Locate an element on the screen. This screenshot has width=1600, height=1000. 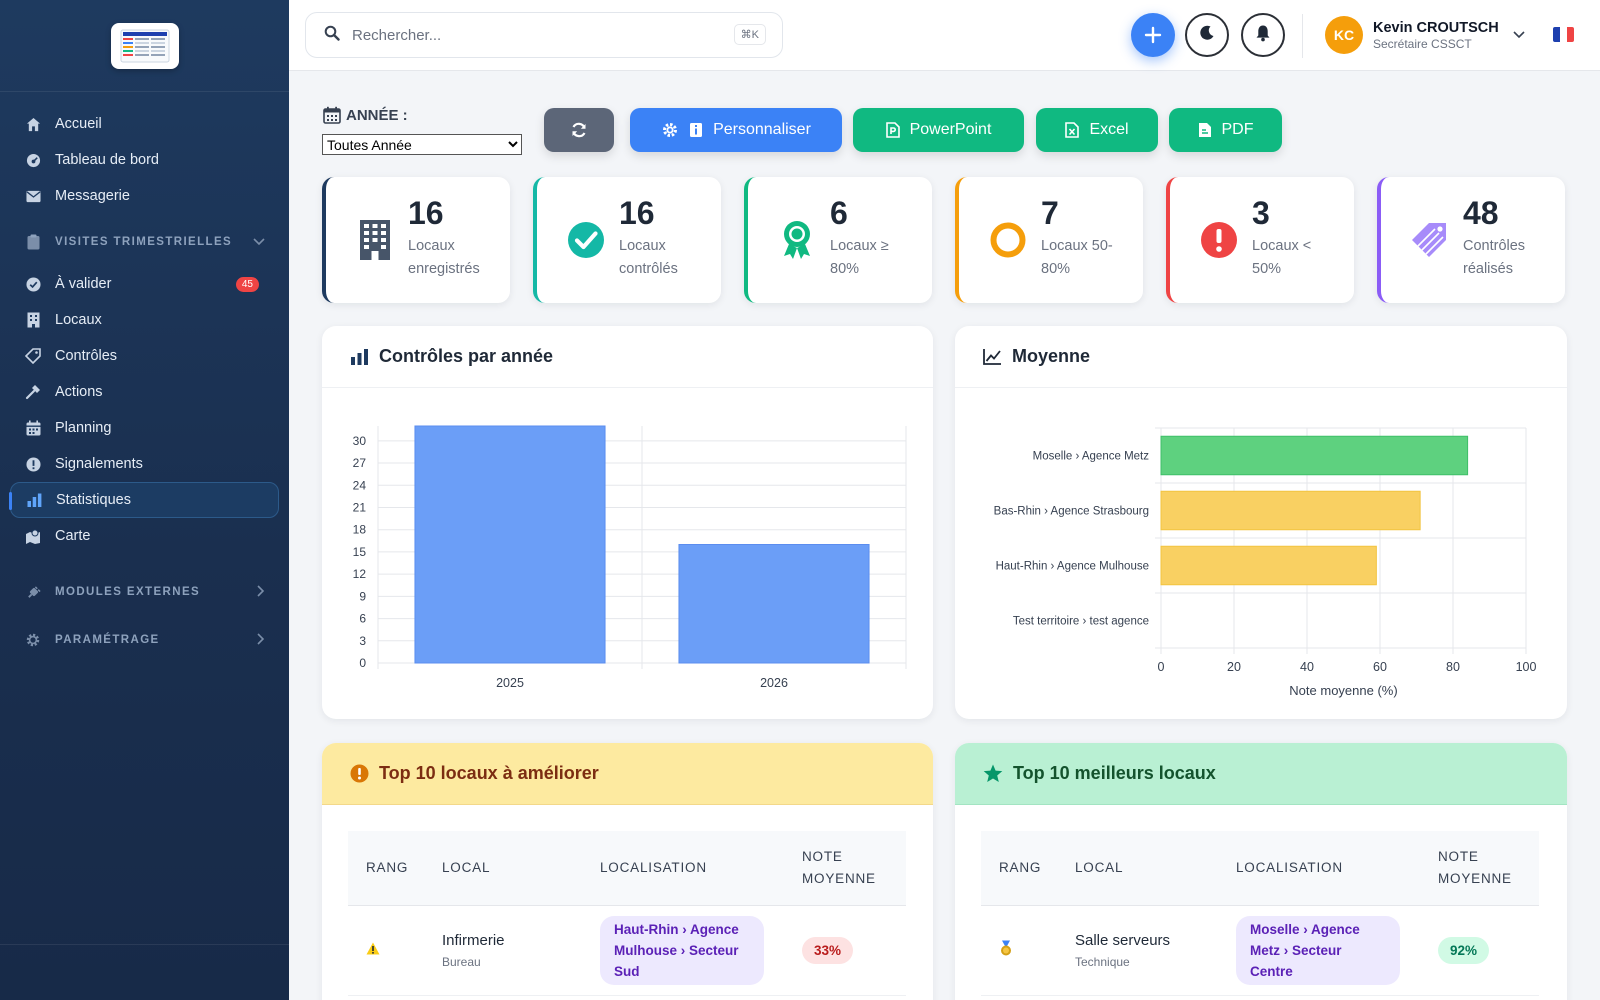
col-note: NOTE MOYENNE is located at coordinates (1479, 868).